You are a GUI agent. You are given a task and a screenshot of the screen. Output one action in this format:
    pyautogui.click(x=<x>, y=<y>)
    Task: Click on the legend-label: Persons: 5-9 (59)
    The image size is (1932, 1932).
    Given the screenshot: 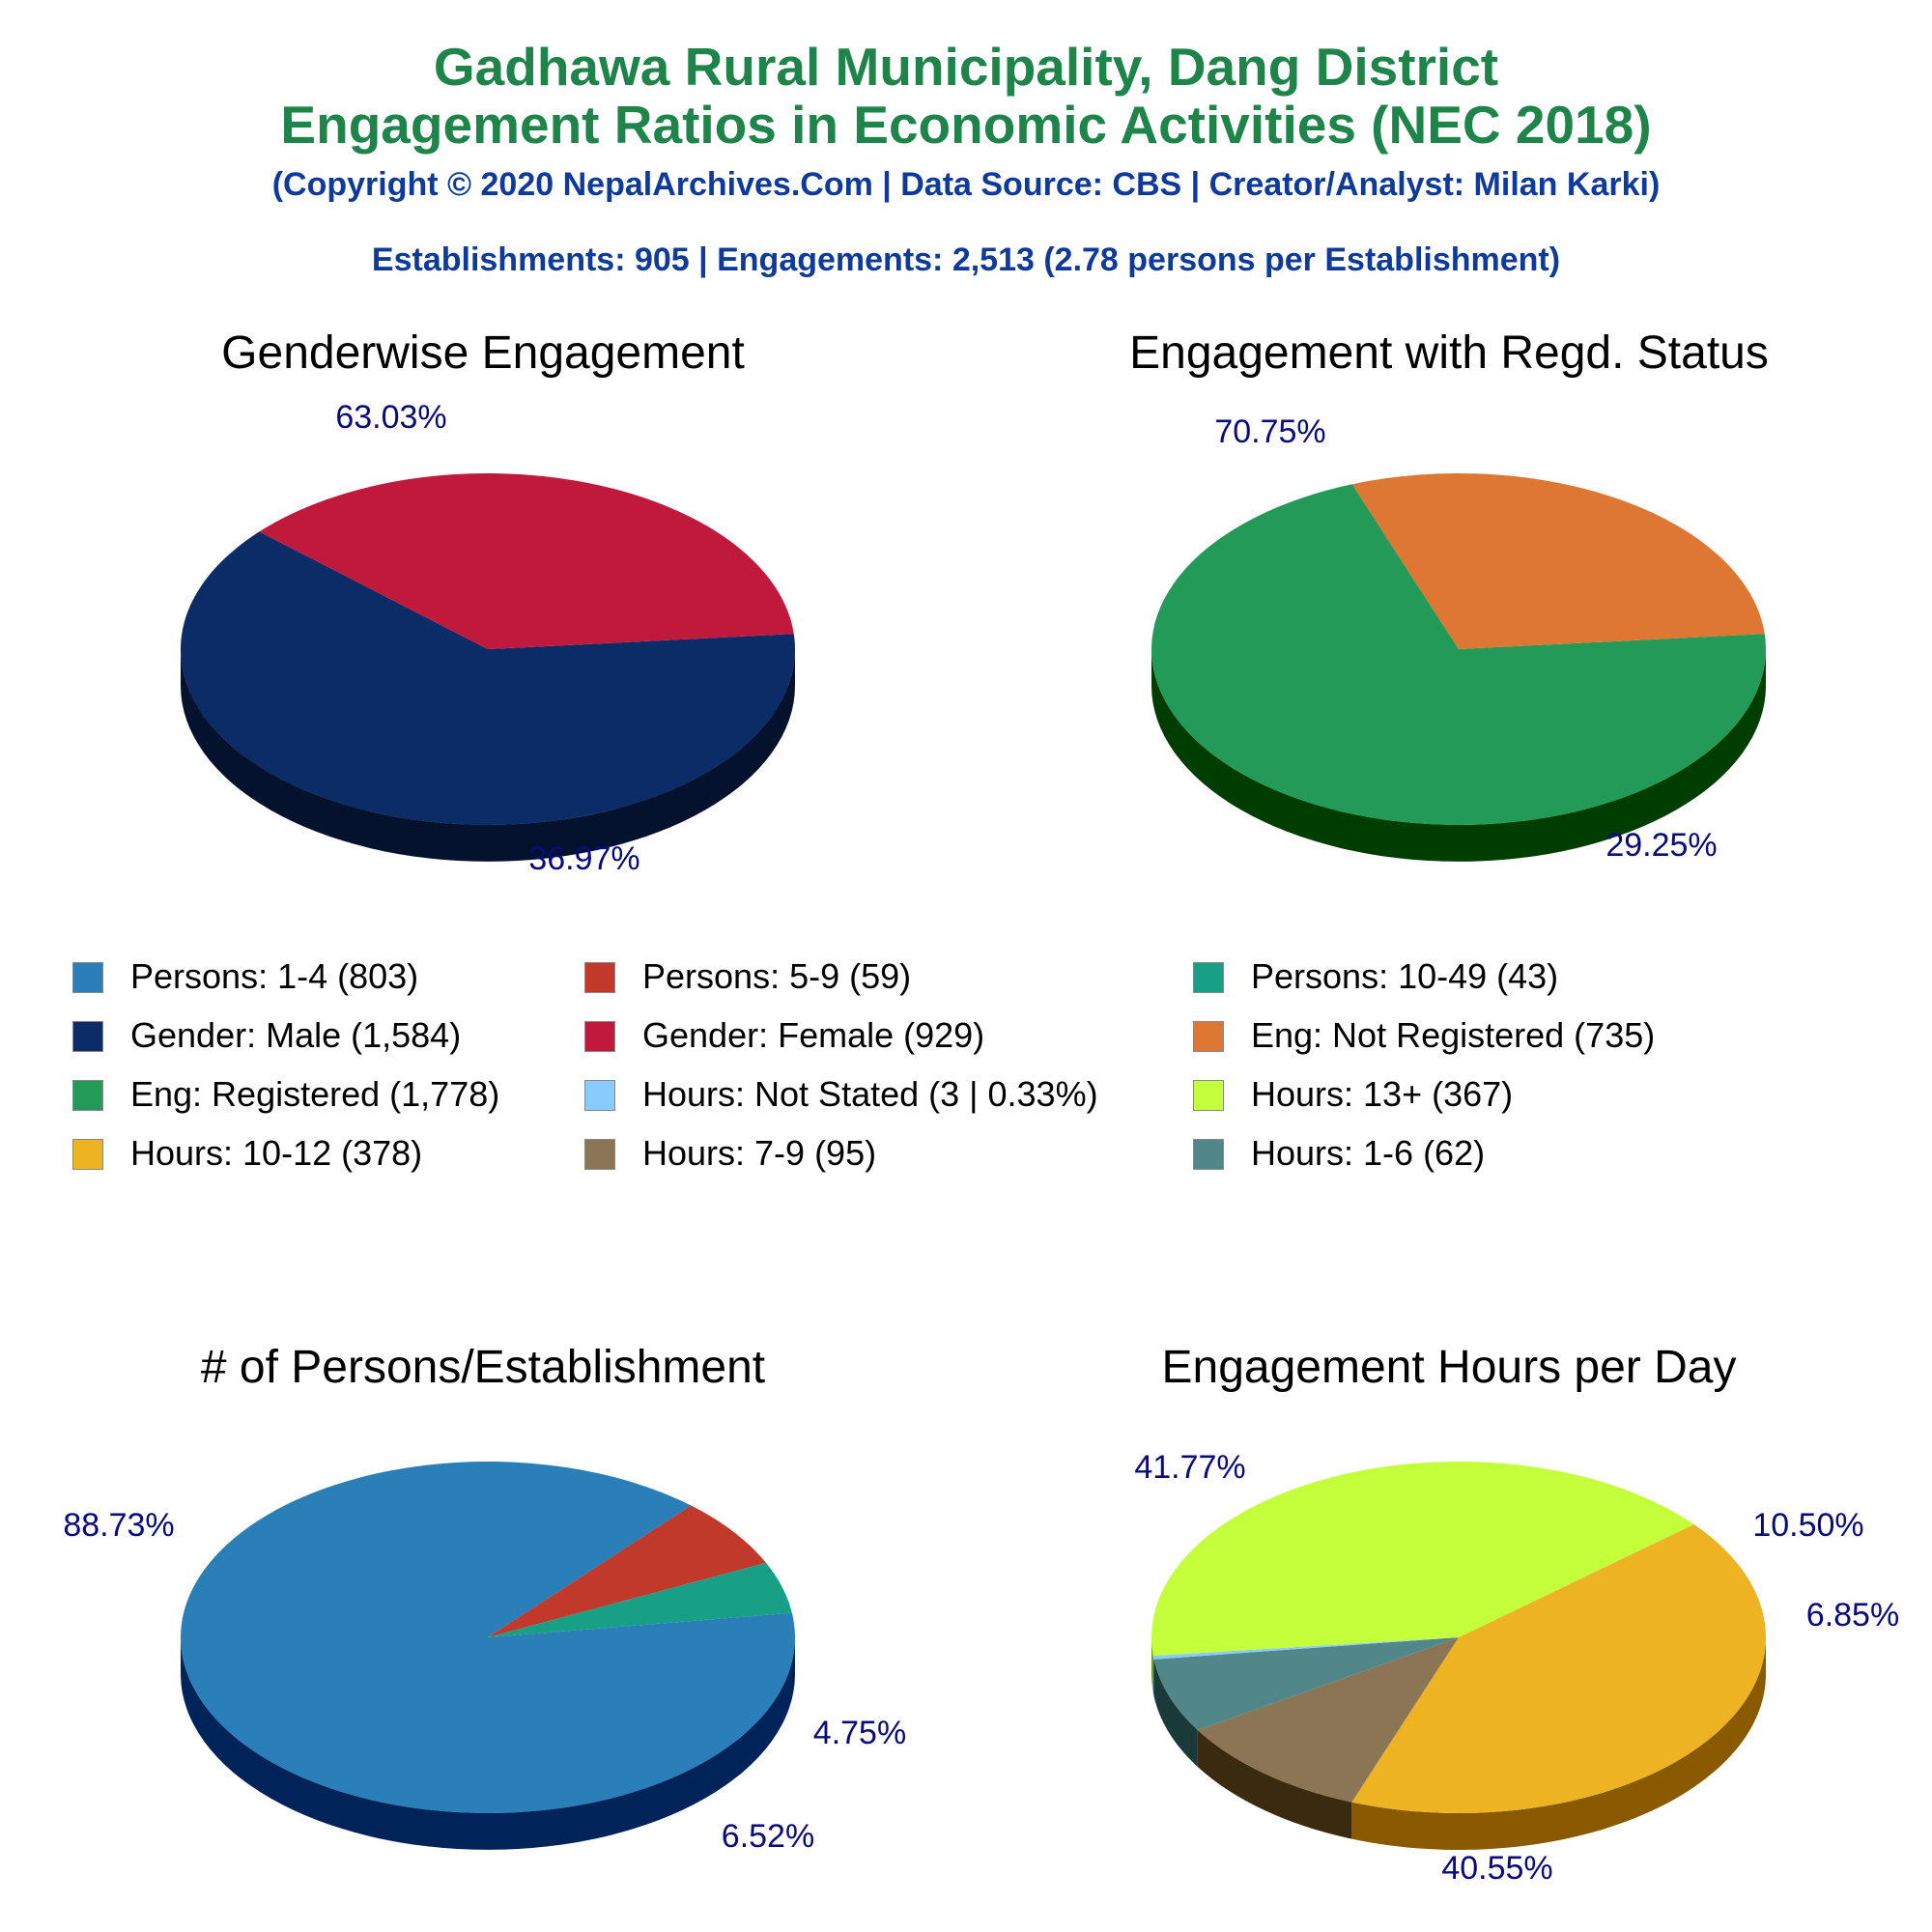 What is the action you would take?
    pyautogui.click(x=777, y=976)
    